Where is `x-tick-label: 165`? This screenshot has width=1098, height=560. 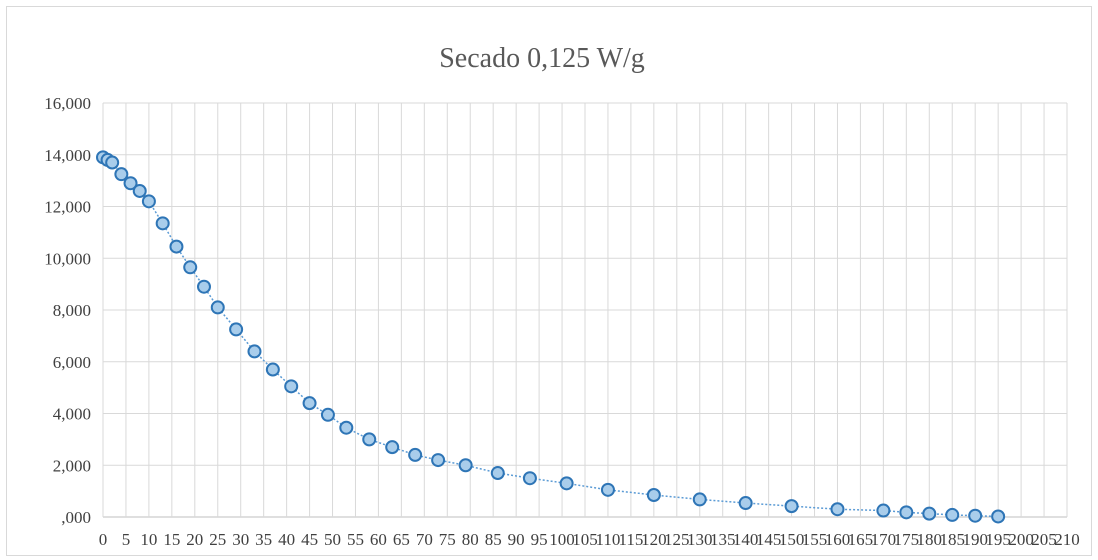 x-tick-label: 165 is located at coordinates (861, 539).